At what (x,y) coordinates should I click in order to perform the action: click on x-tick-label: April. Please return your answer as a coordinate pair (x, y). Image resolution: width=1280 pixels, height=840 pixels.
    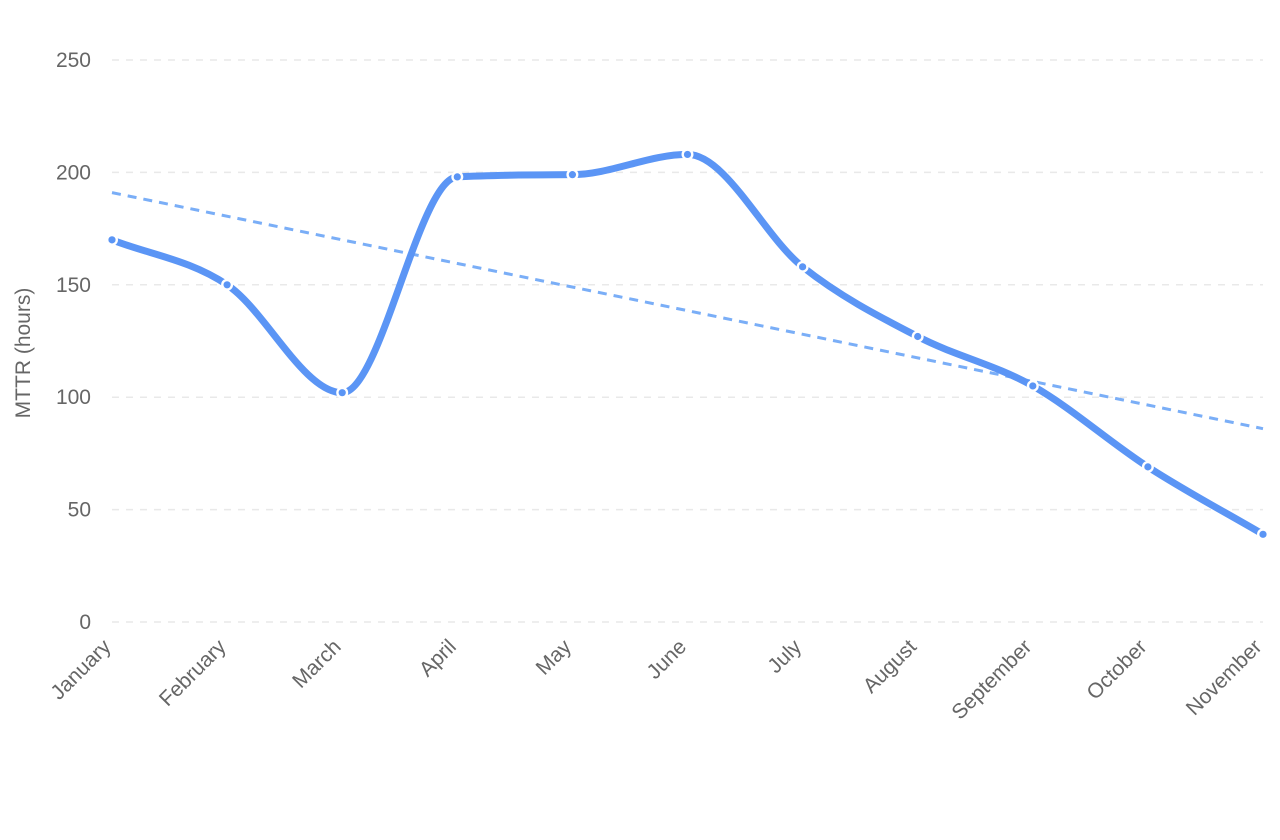
    Looking at the image, I should click on (438, 658).